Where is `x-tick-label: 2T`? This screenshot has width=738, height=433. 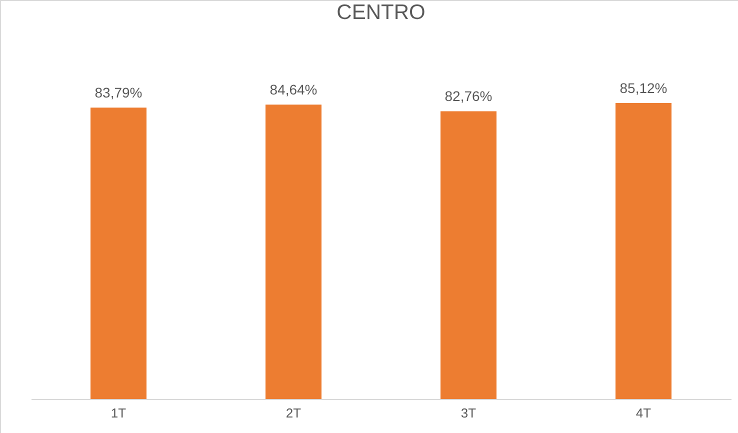 x-tick-label: 2T is located at coordinates (294, 413).